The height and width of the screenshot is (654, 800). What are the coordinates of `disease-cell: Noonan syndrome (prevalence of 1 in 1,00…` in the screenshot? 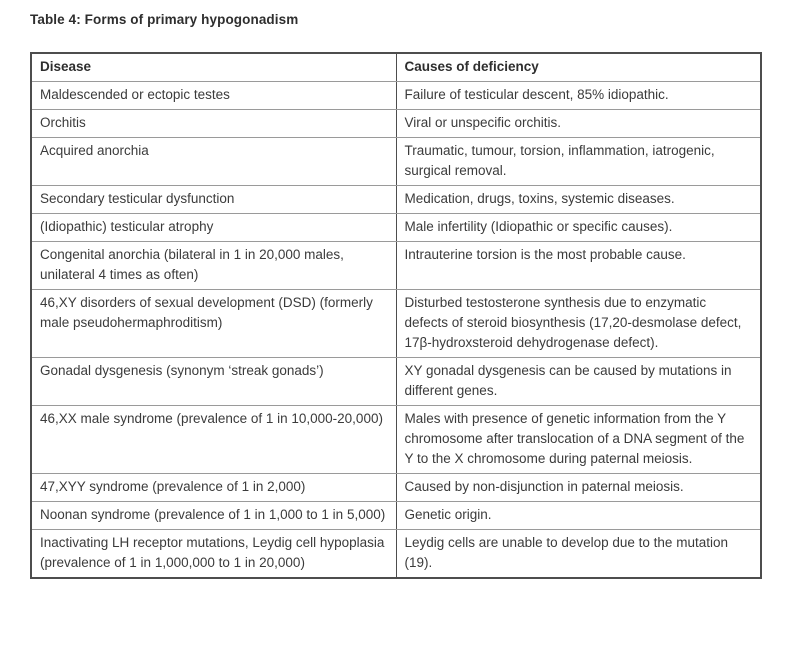 It's located at (213, 515).